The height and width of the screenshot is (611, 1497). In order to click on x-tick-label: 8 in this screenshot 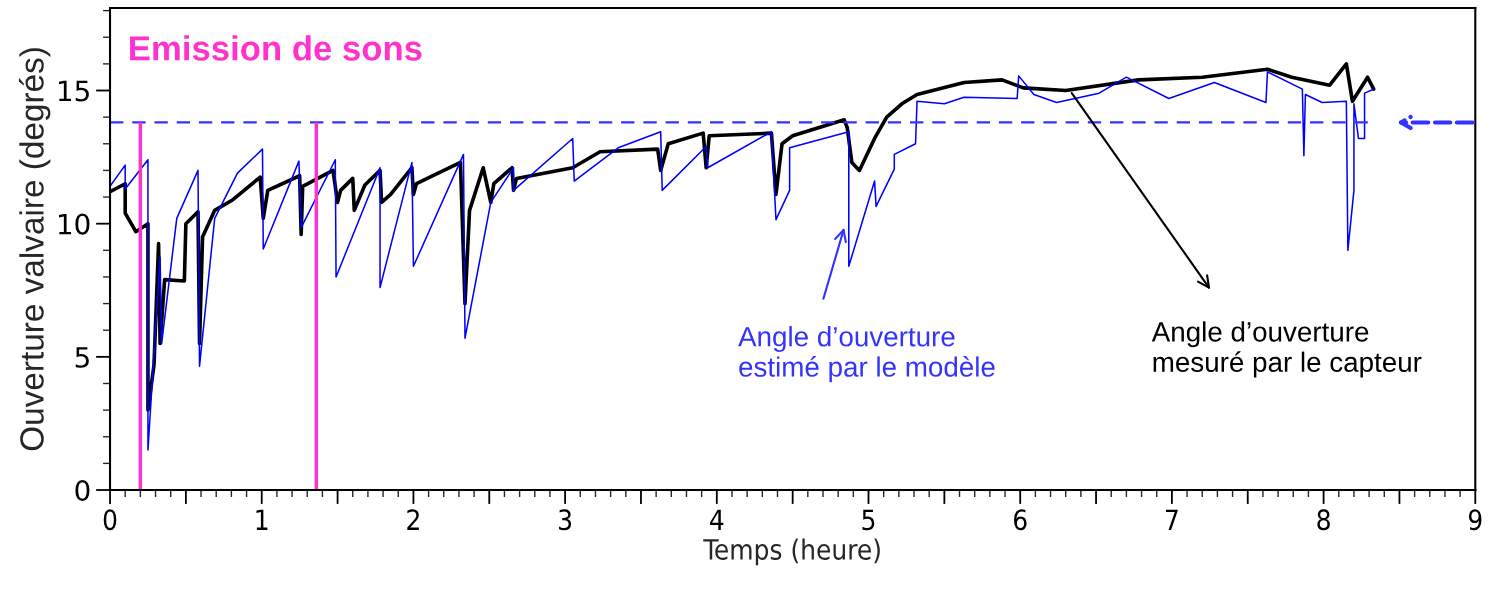, I will do `click(1323, 520)`.